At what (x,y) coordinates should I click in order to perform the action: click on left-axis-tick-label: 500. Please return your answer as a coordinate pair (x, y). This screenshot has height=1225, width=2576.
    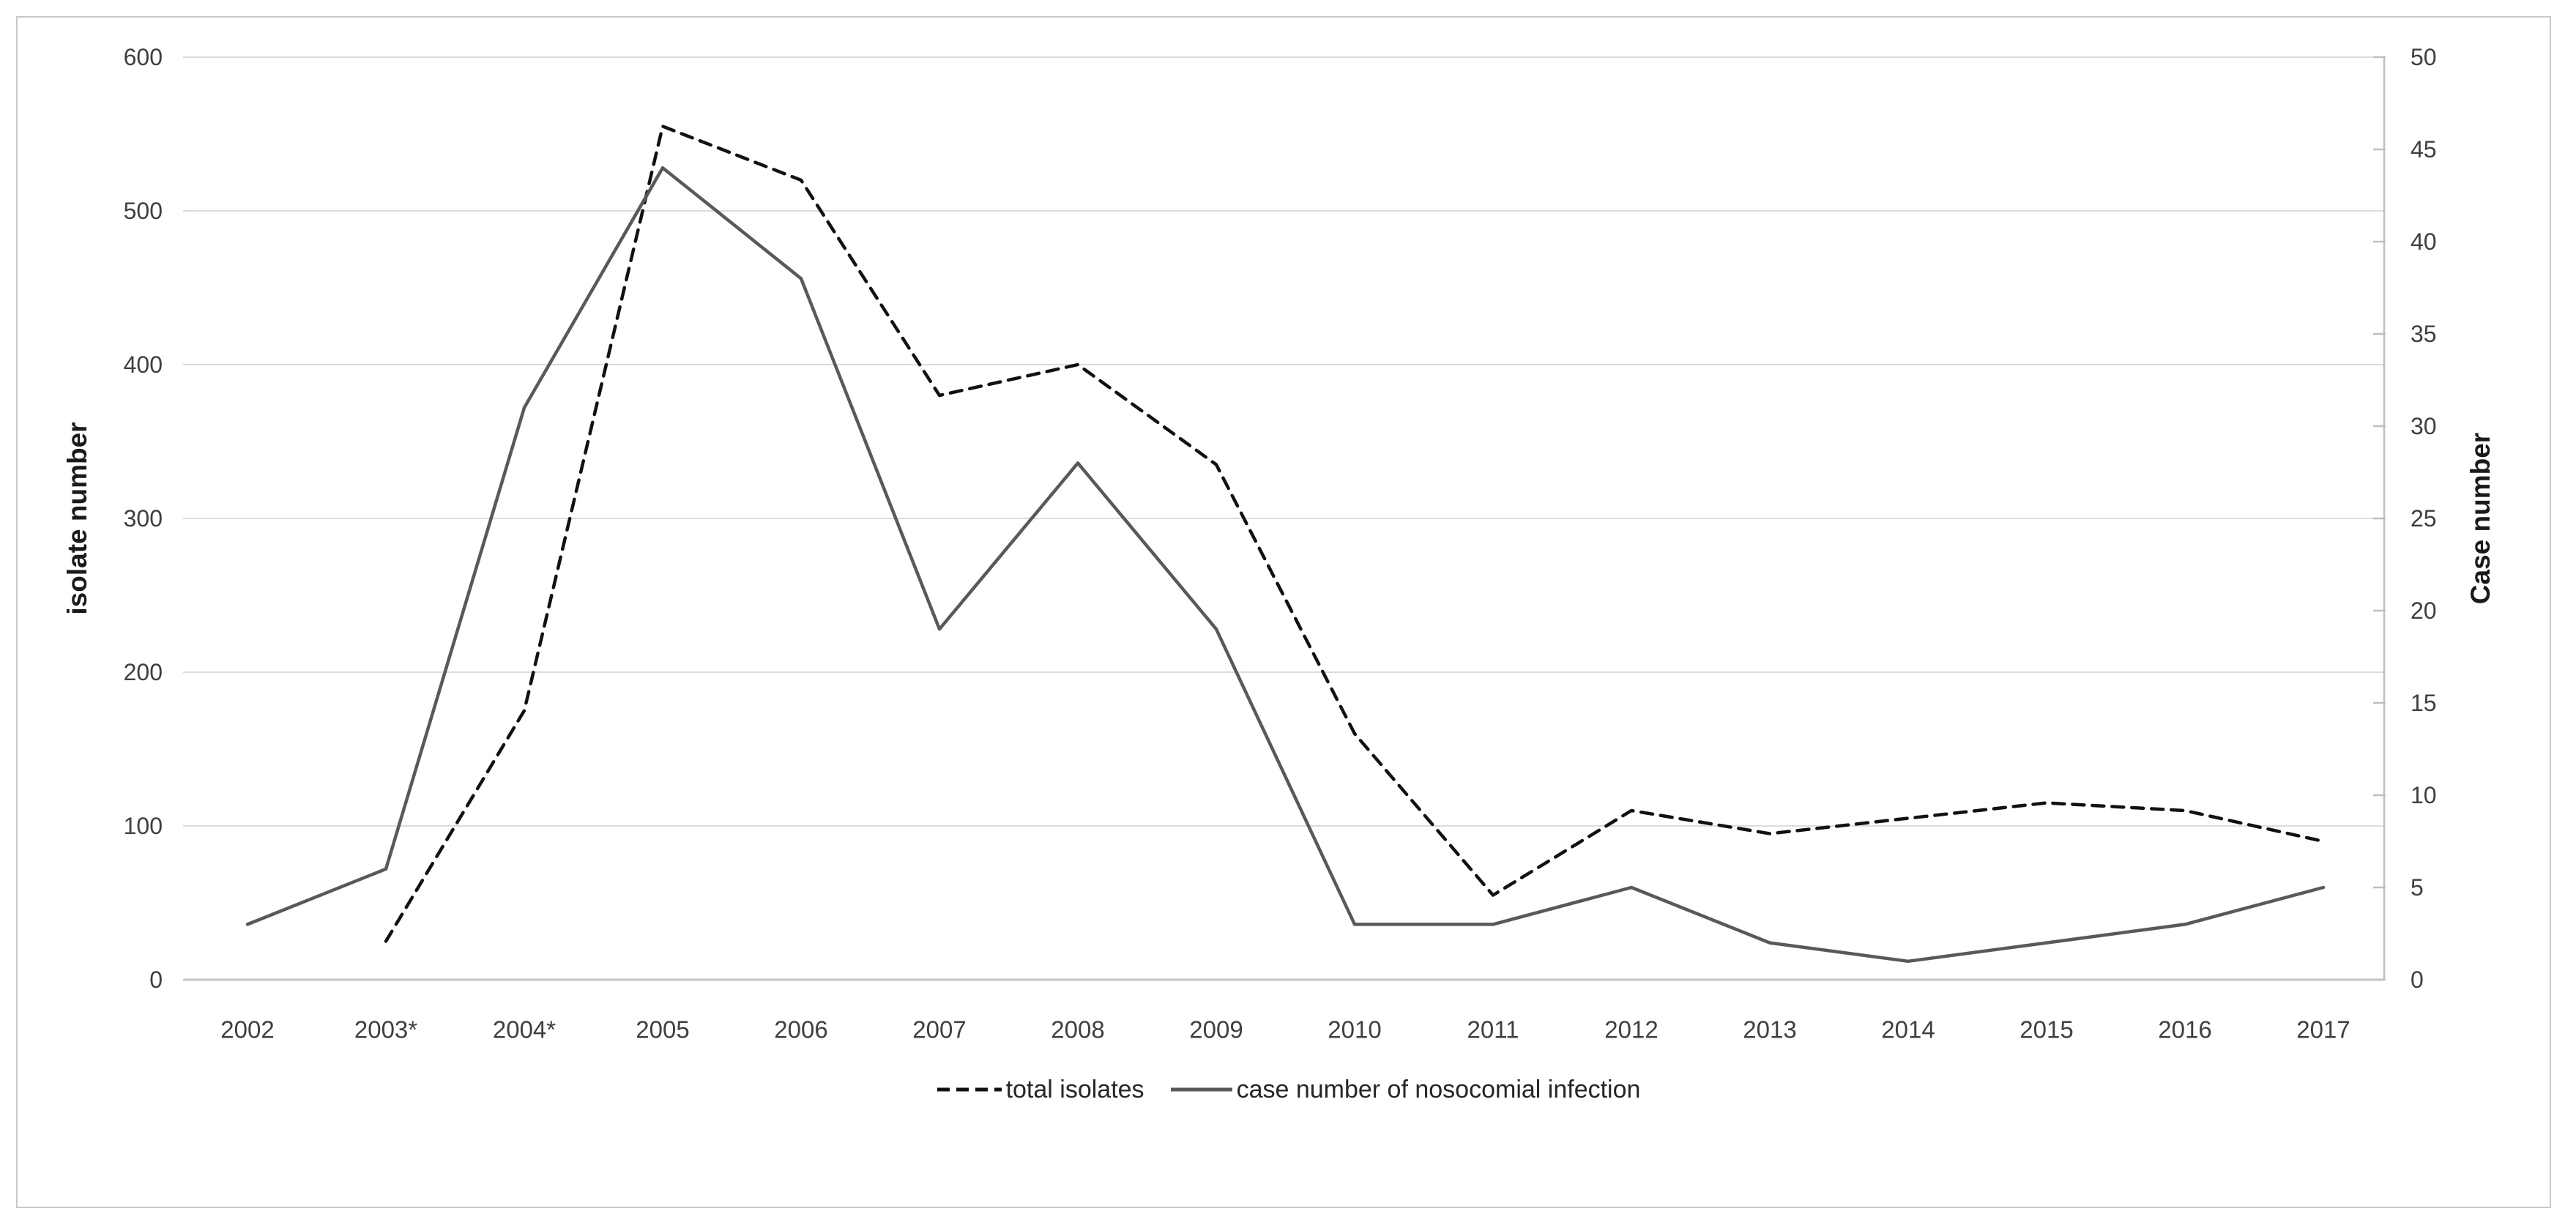
    Looking at the image, I should click on (143, 211).